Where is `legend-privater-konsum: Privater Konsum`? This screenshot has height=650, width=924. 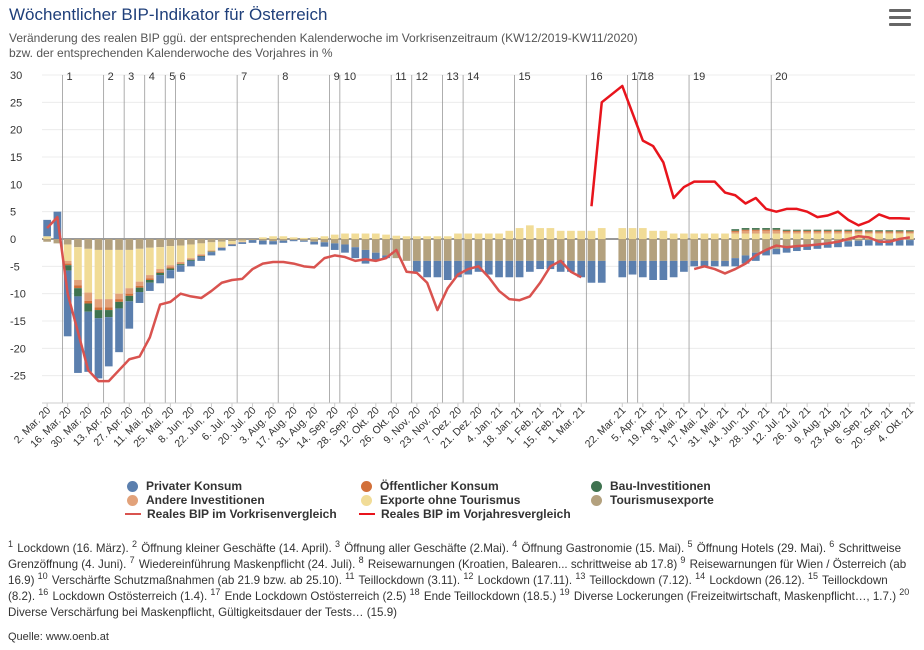
legend-privater-konsum: Privater Konsum is located at coordinates (184, 486).